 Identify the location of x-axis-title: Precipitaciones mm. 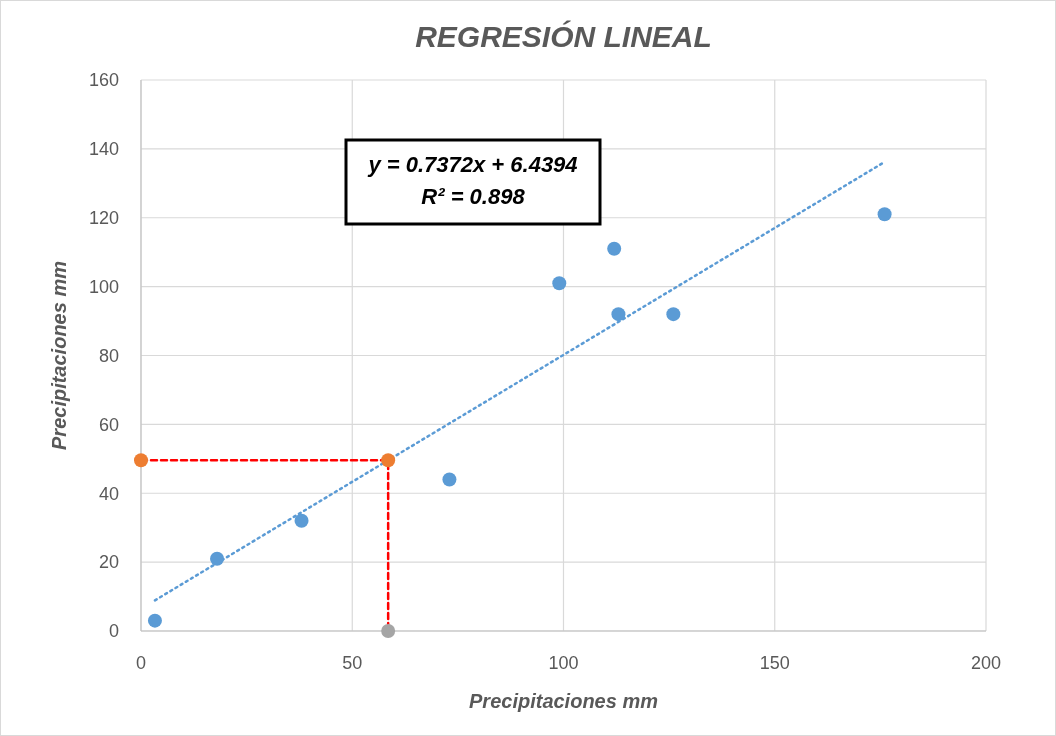
(563, 701).